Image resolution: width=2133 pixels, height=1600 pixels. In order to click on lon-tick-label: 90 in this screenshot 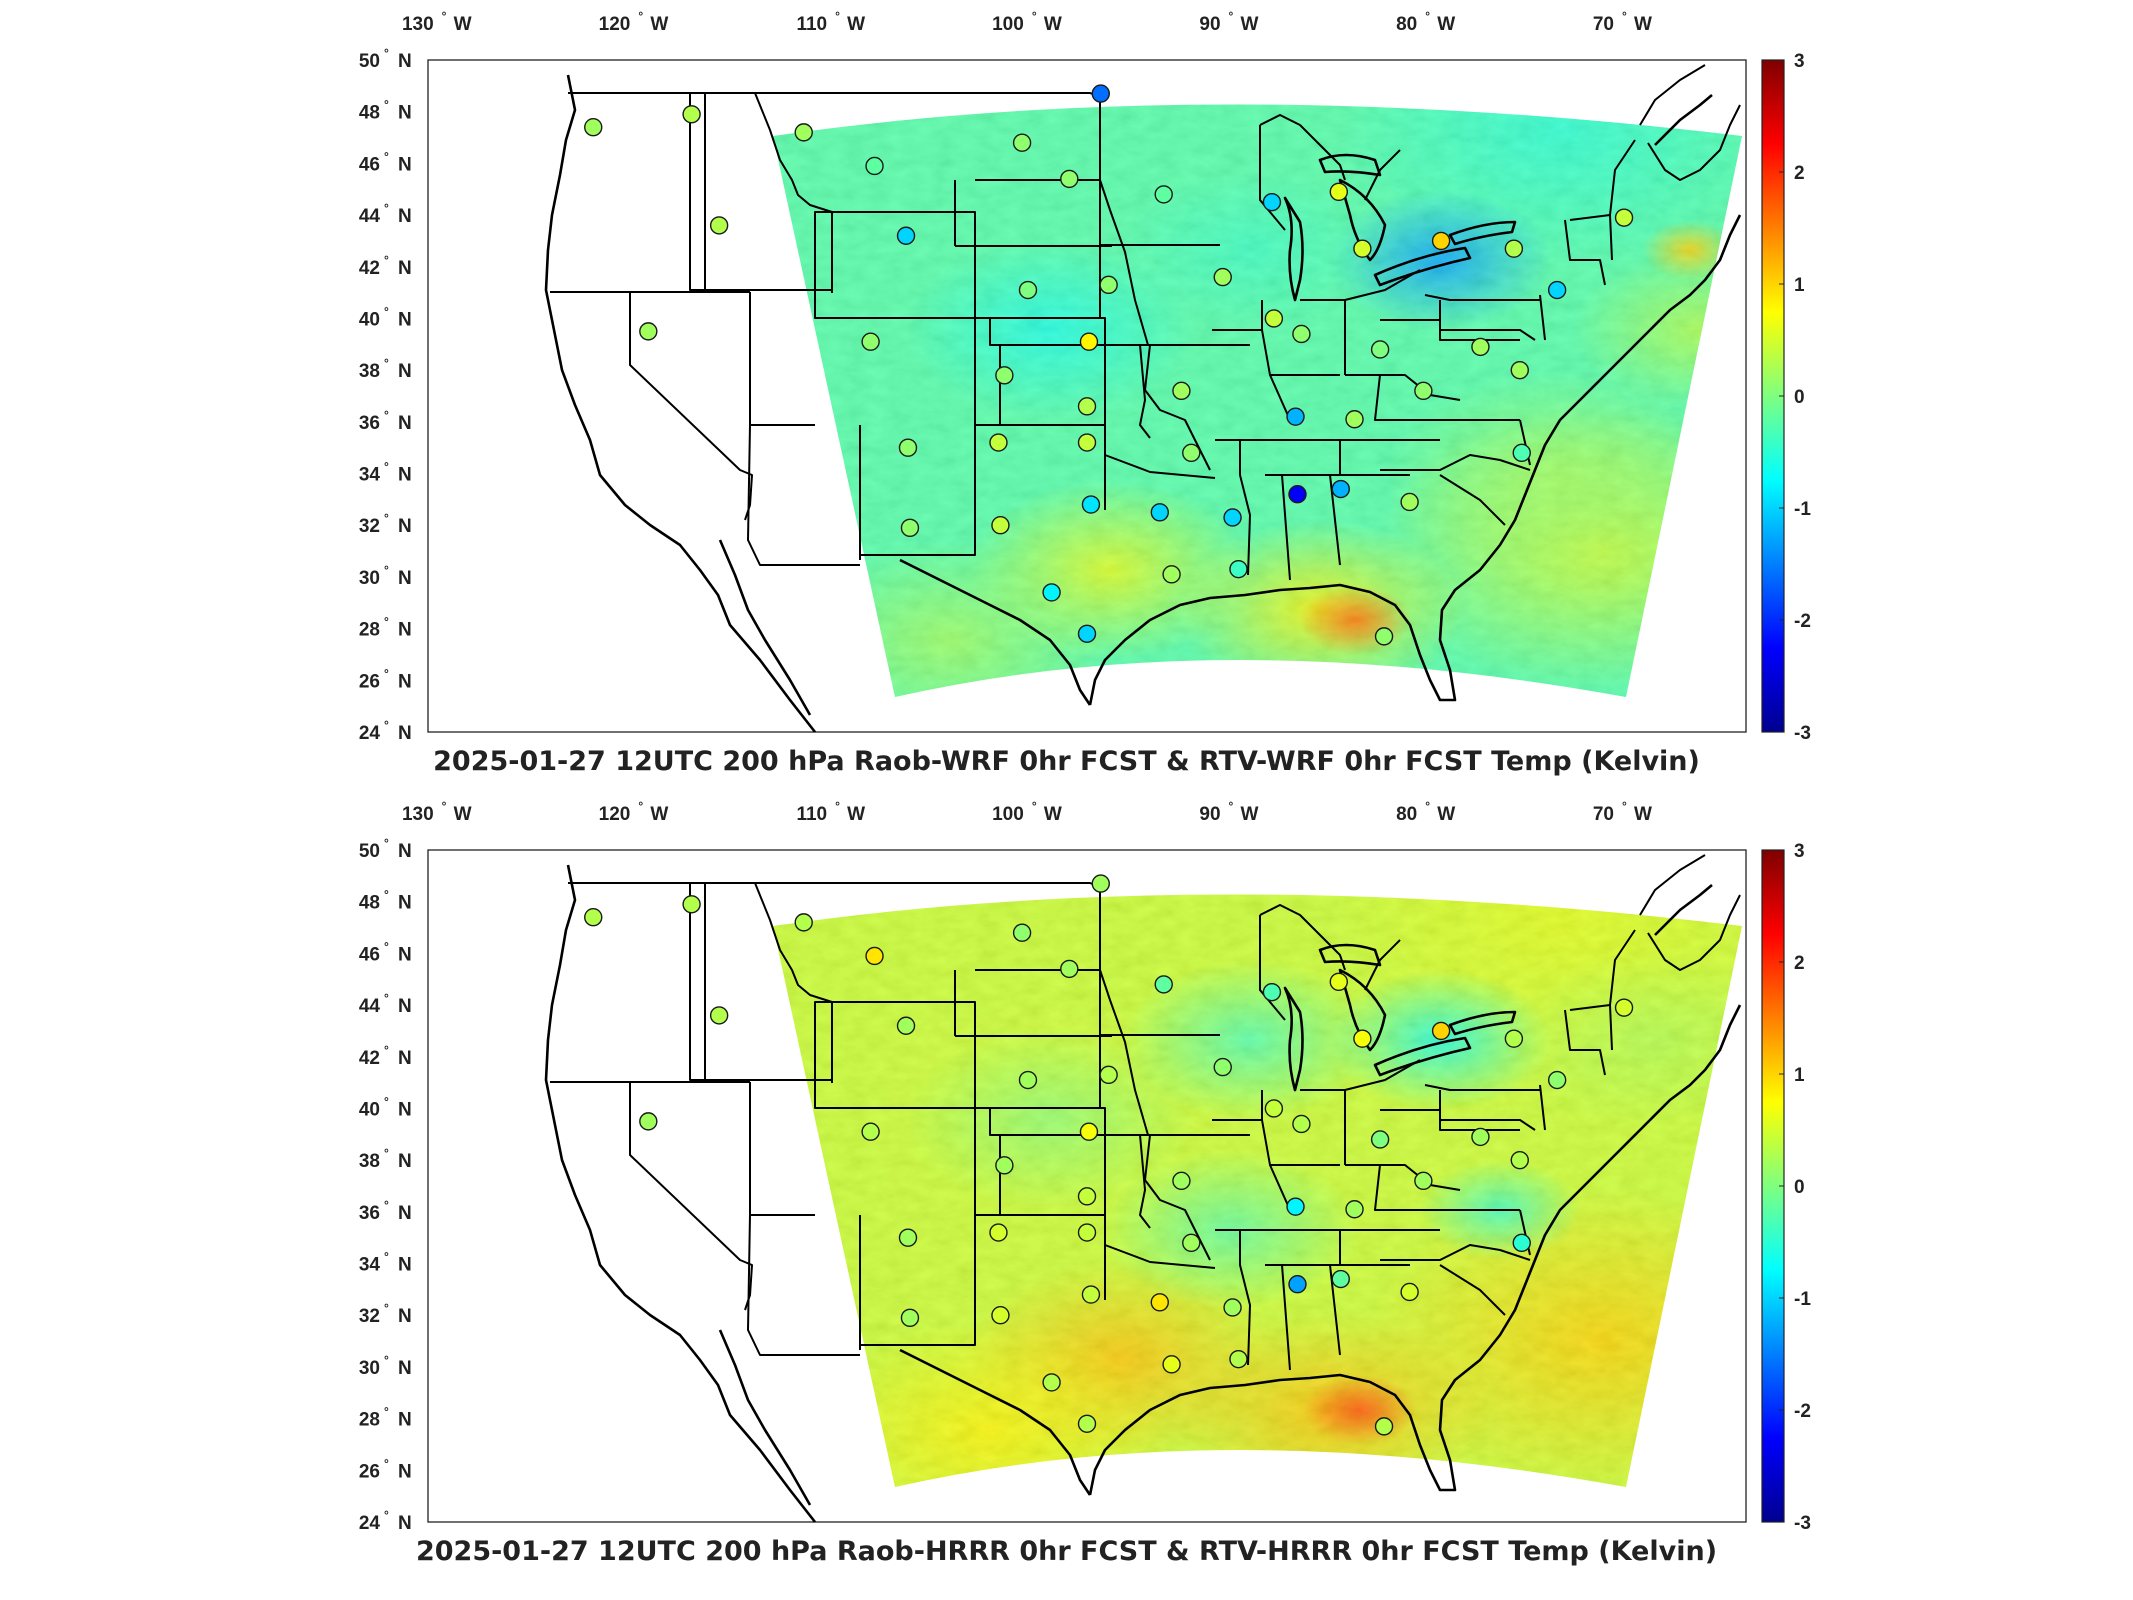, I will do `click(1209, 814)`.